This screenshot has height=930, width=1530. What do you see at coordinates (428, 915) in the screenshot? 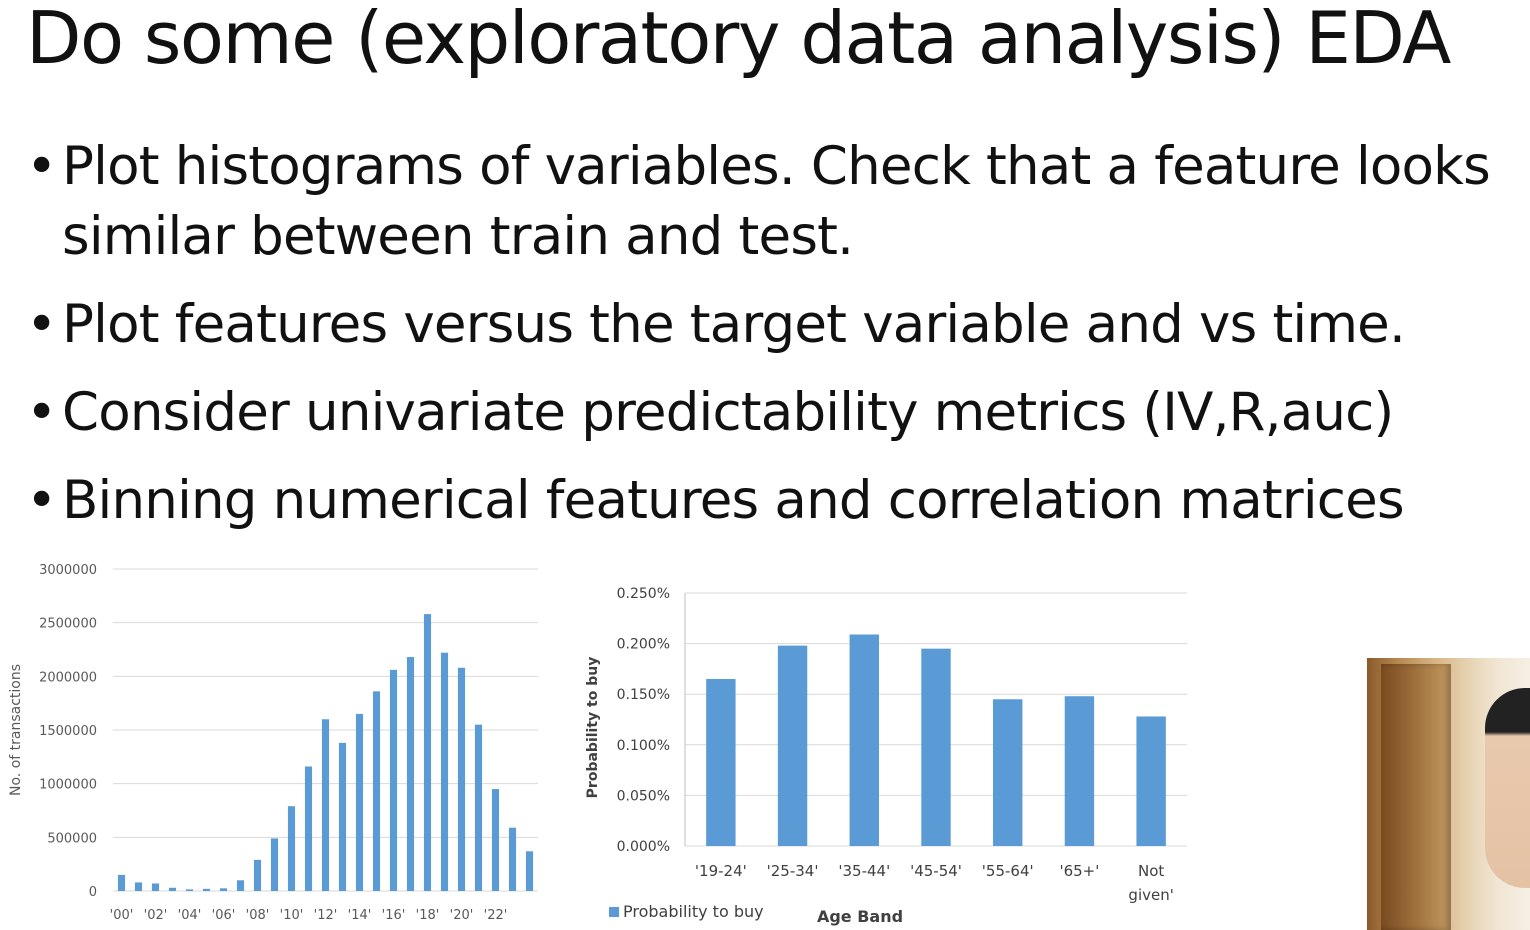
I see `x-tick-label: '18'` at bounding box center [428, 915].